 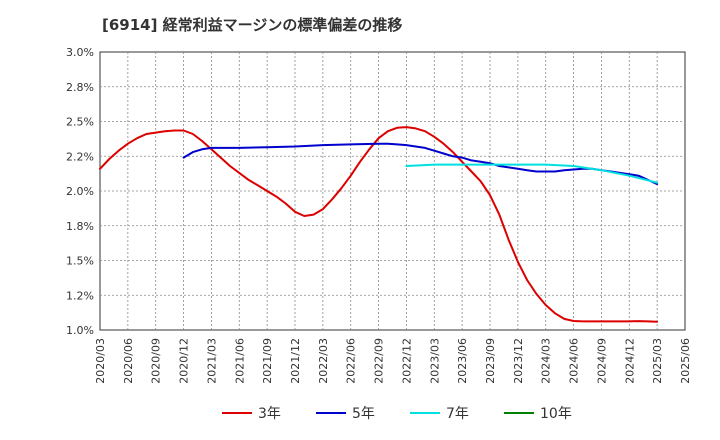 What do you see at coordinates (128, 361) in the screenshot?
I see `x-tick-label: 2020/06` at bounding box center [128, 361].